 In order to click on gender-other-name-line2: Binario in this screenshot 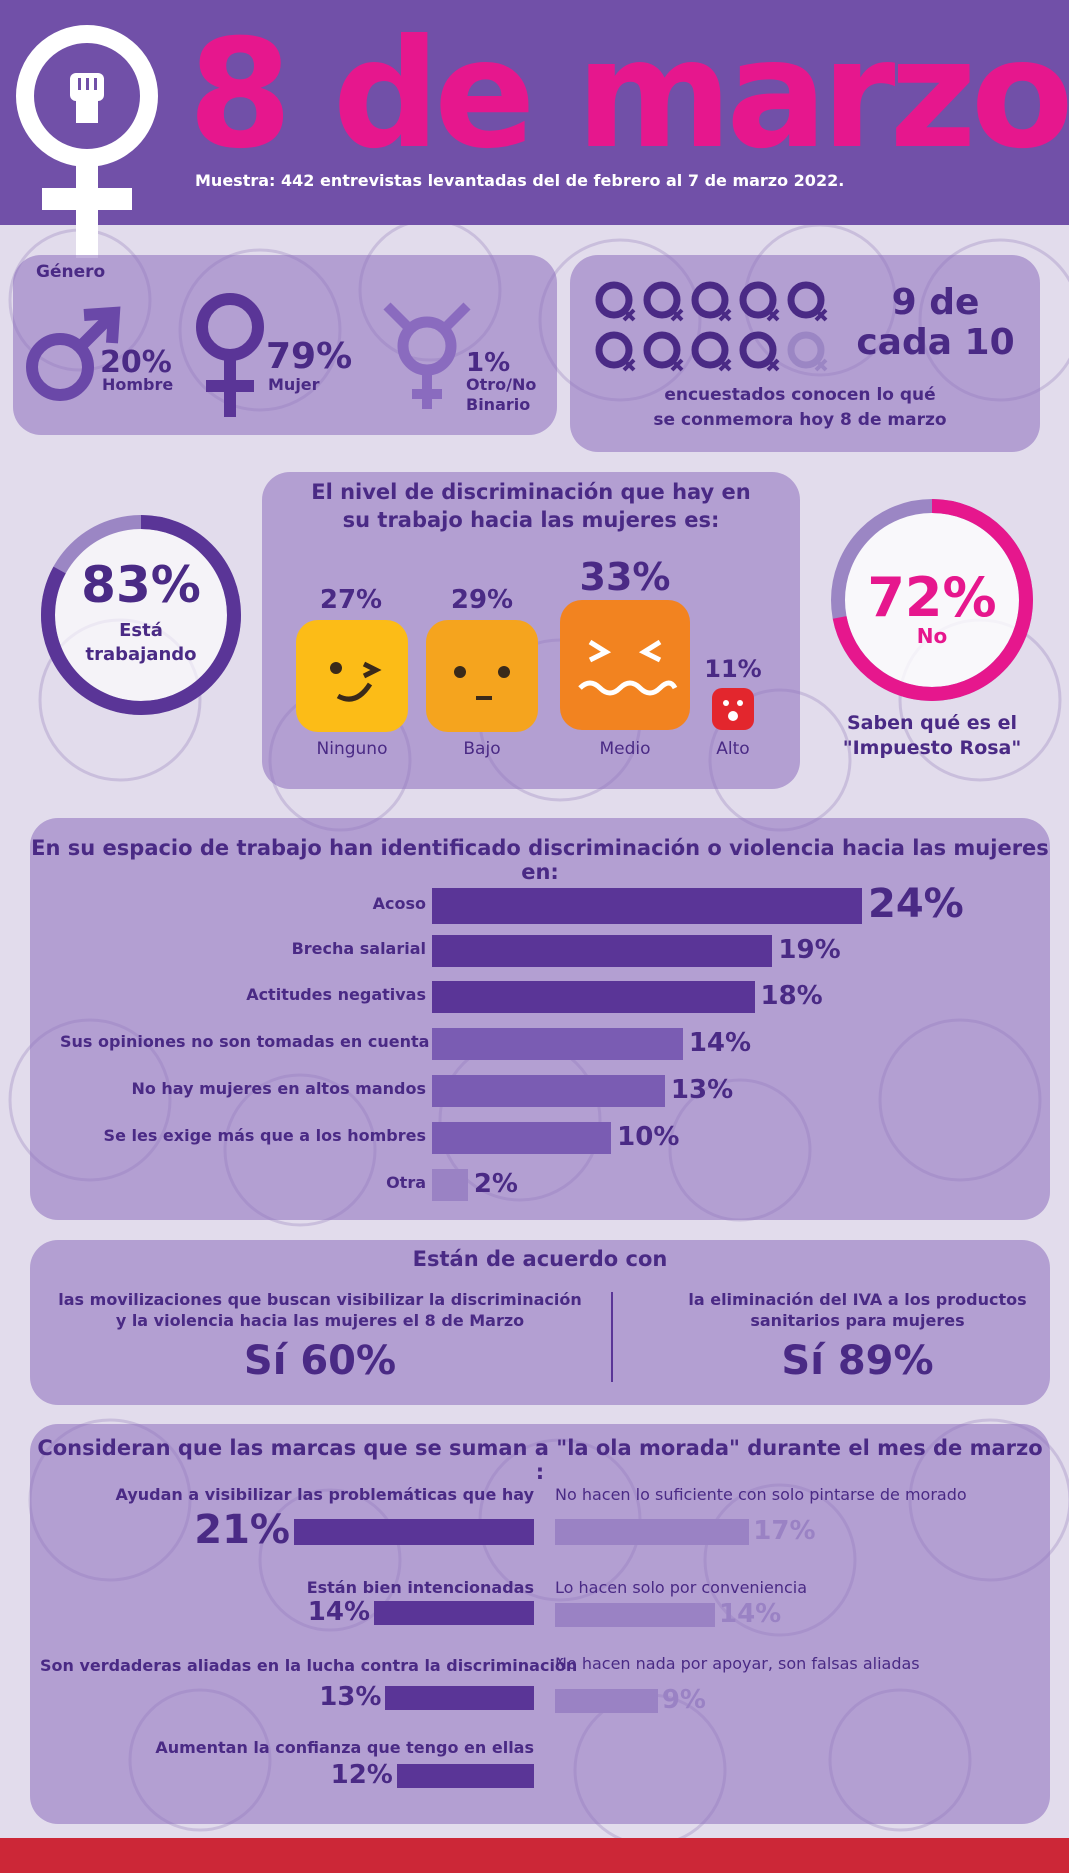, I will do `click(498, 404)`.